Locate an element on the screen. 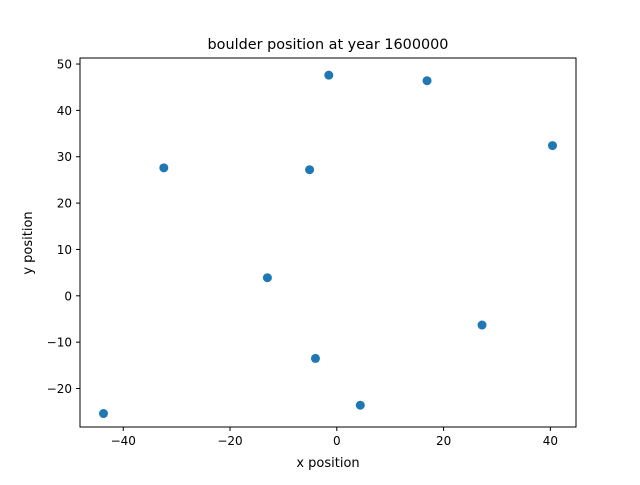 This screenshot has width=640, height=485. y-axis-ticks: −20 −10 0 10 20 30 40 50 is located at coordinates (63, 227).